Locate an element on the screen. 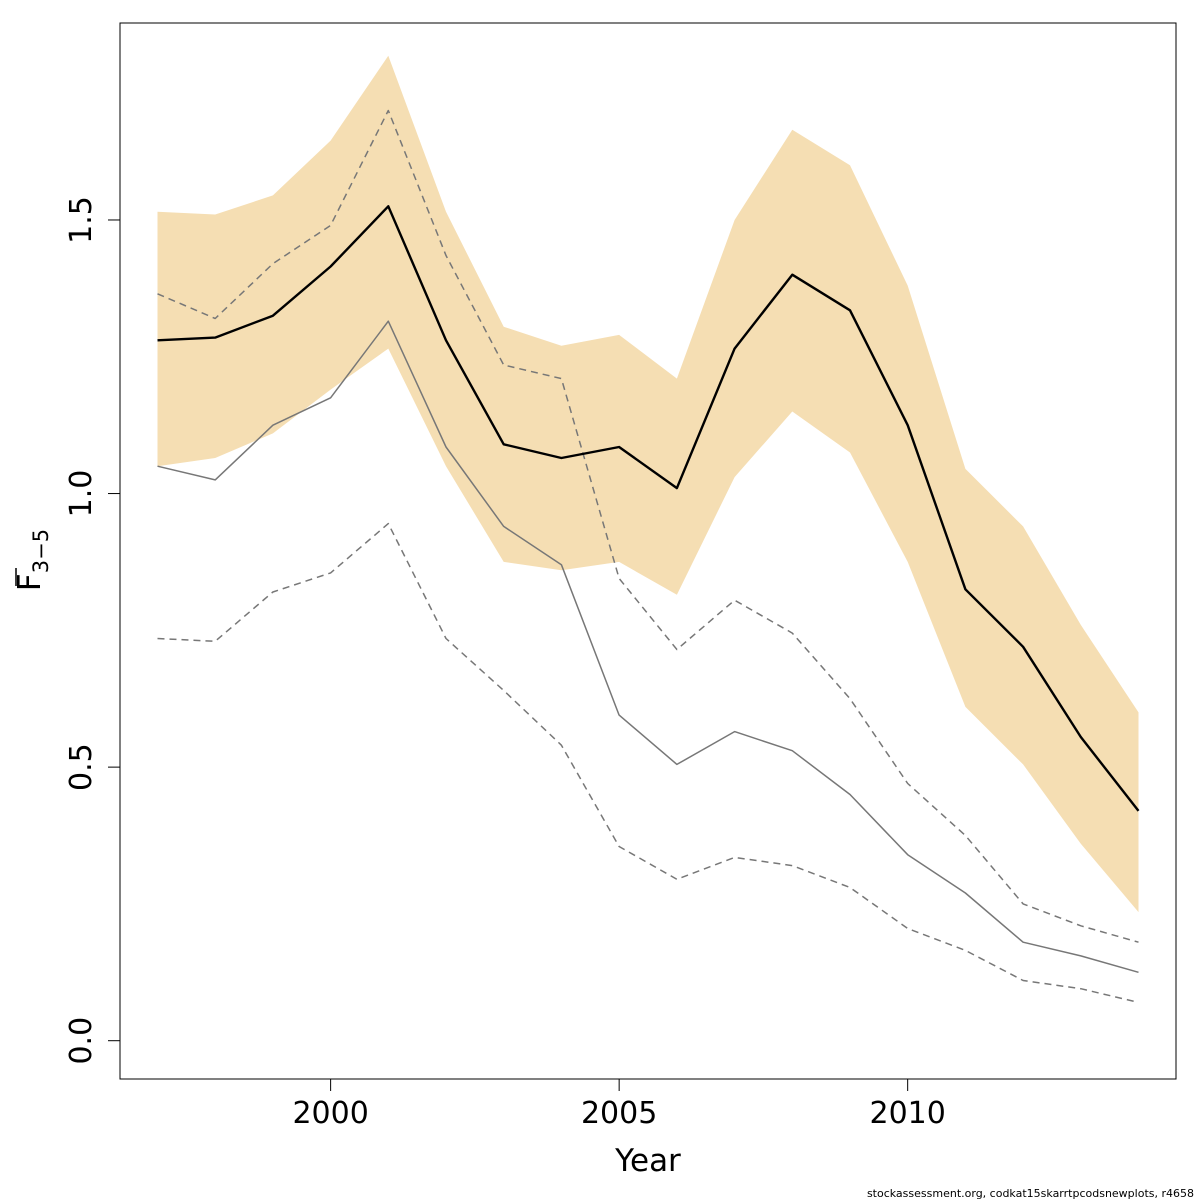  y-tick-label-0.0: 0.0 is located at coordinates (81, 1041).